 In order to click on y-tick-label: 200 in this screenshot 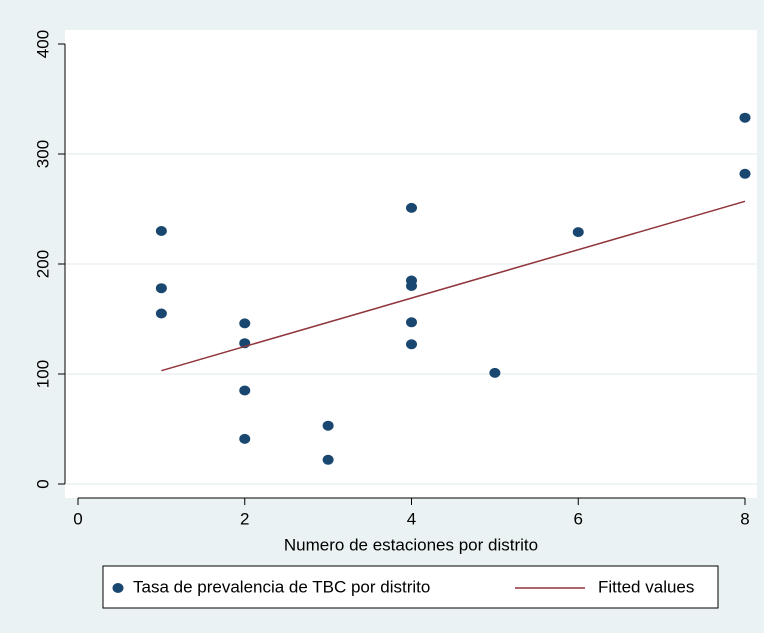, I will do `click(42, 264)`.